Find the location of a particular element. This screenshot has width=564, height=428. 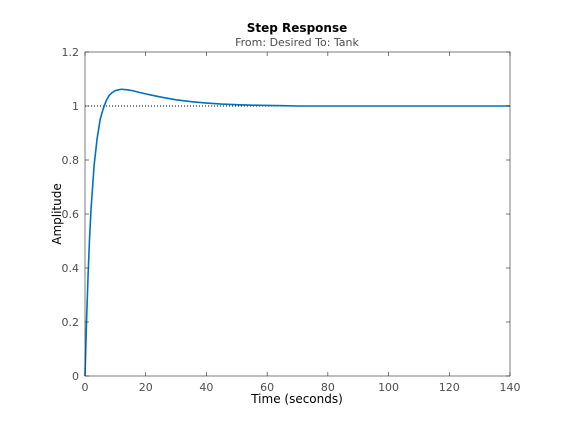

x-tick-label: 140 is located at coordinates (510, 387).